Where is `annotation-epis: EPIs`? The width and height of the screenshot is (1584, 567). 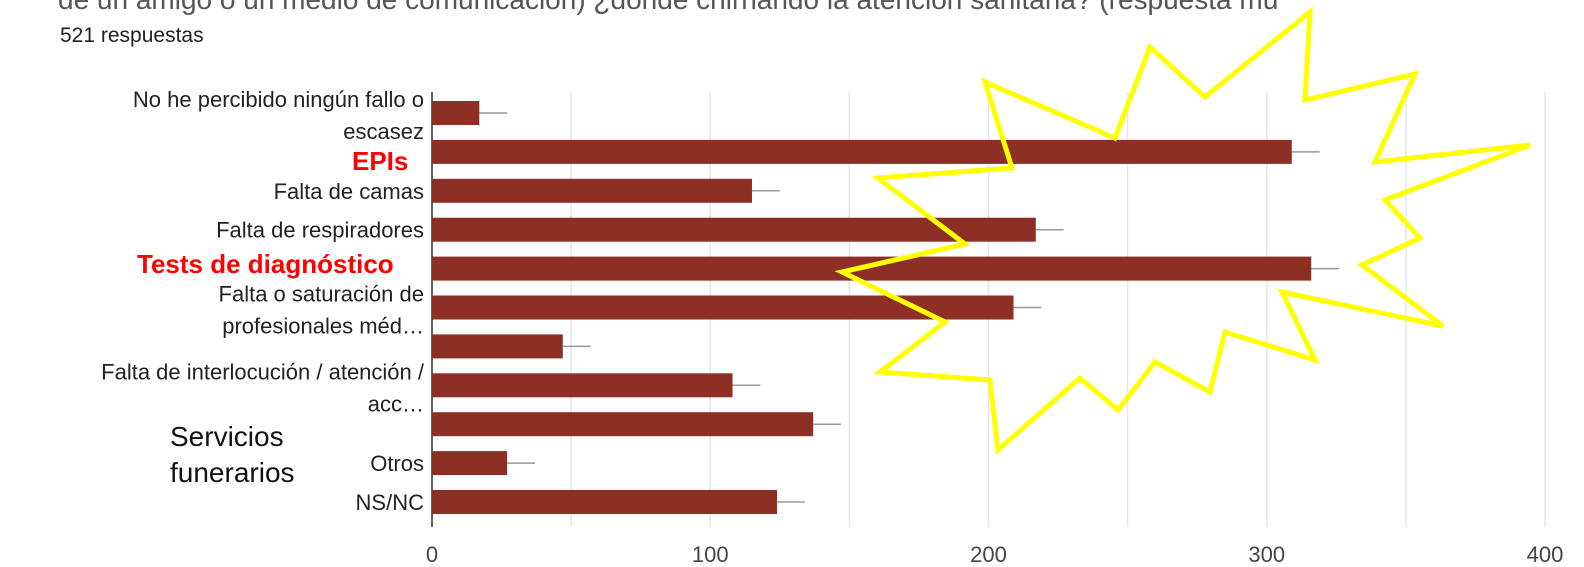
annotation-epis: EPIs is located at coordinates (380, 161).